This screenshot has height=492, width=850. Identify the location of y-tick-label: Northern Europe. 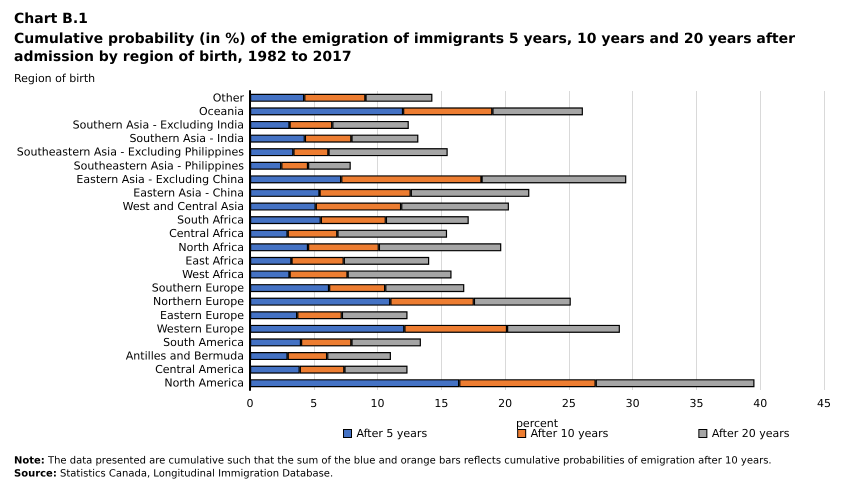
(198, 301).